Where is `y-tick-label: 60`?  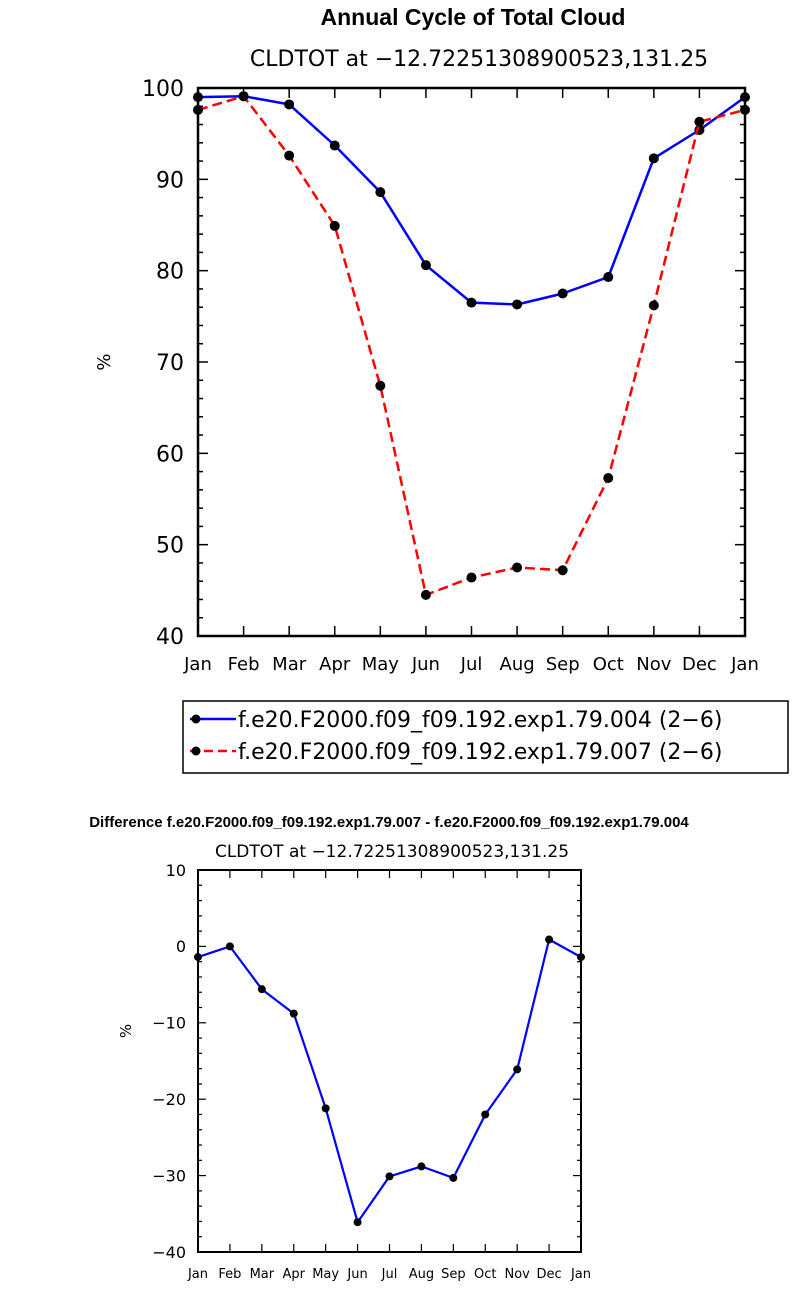 y-tick-label: 60 is located at coordinates (170, 454).